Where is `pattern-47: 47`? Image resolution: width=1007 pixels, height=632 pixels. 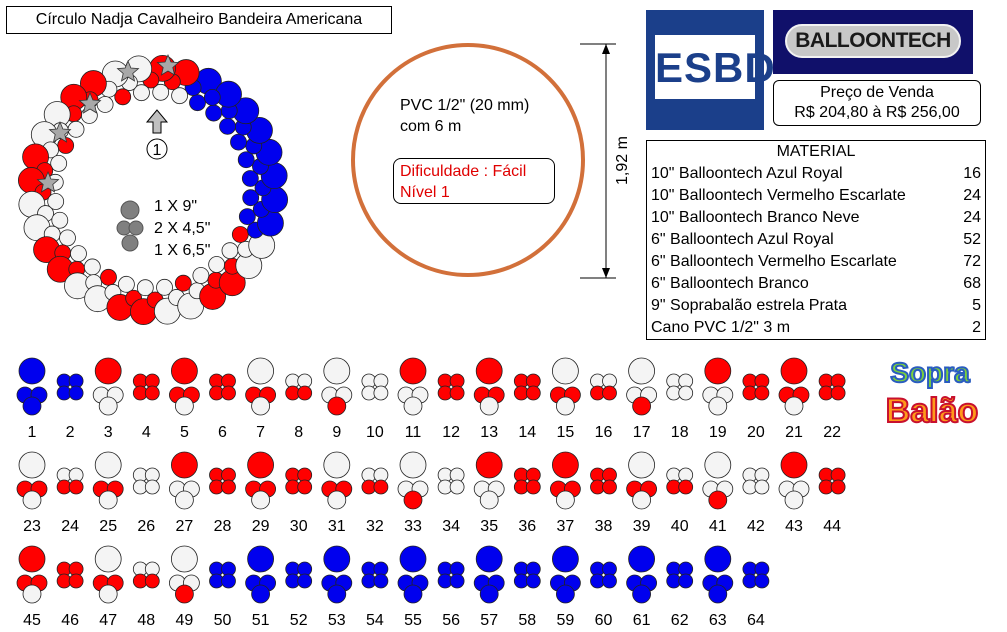 pattern-47: 47 is located at coordinates (108, 587).